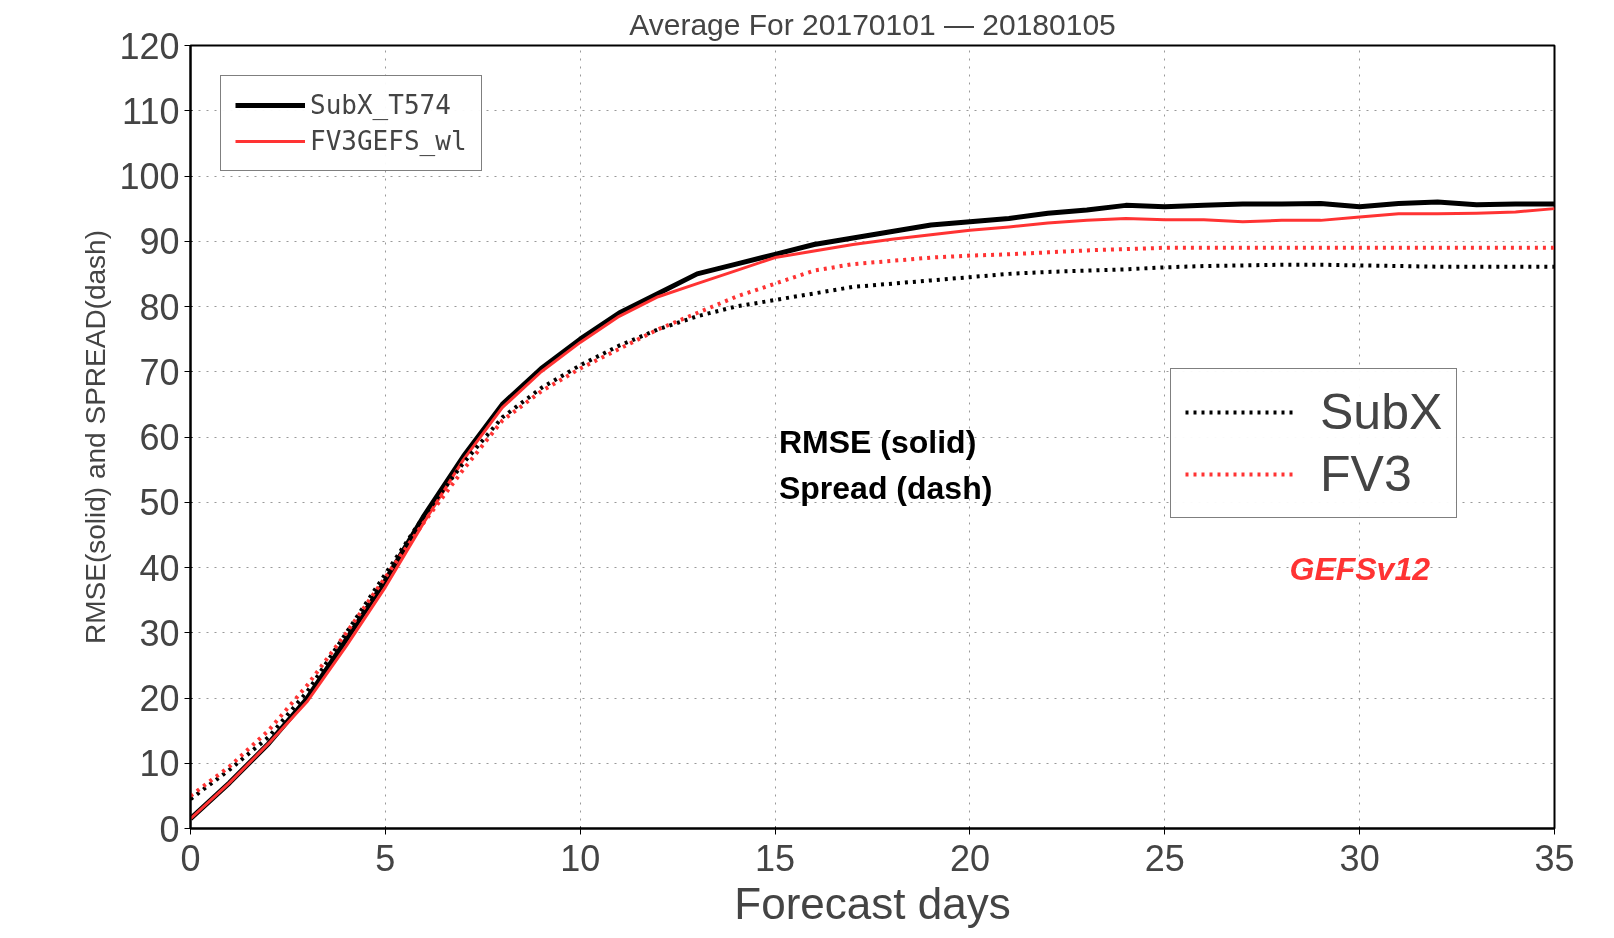  I want to click on y-tick-label: 110, so click(151, 111).